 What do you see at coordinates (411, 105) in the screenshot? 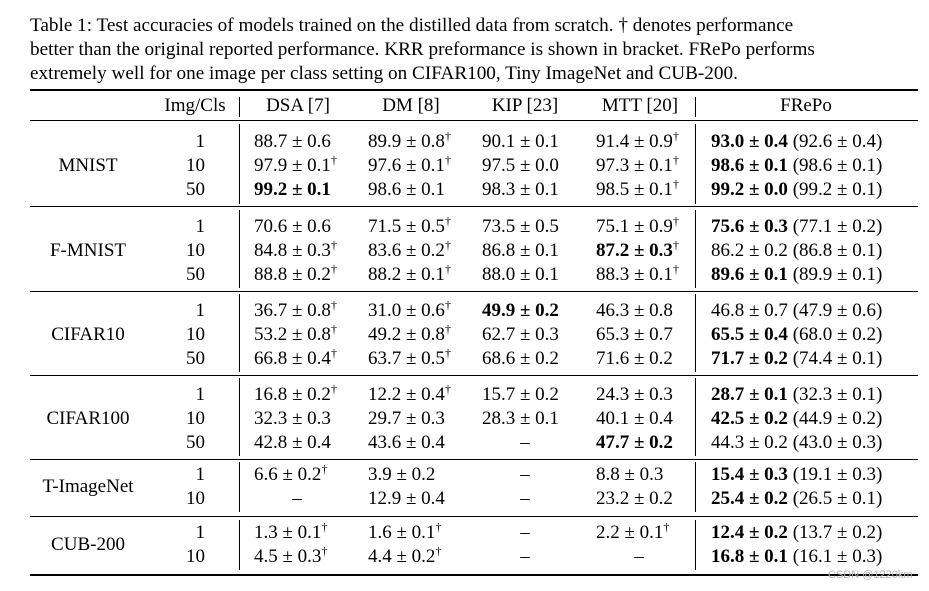
I see `header-dm: DM [8]` at bounding box center [411, 105].